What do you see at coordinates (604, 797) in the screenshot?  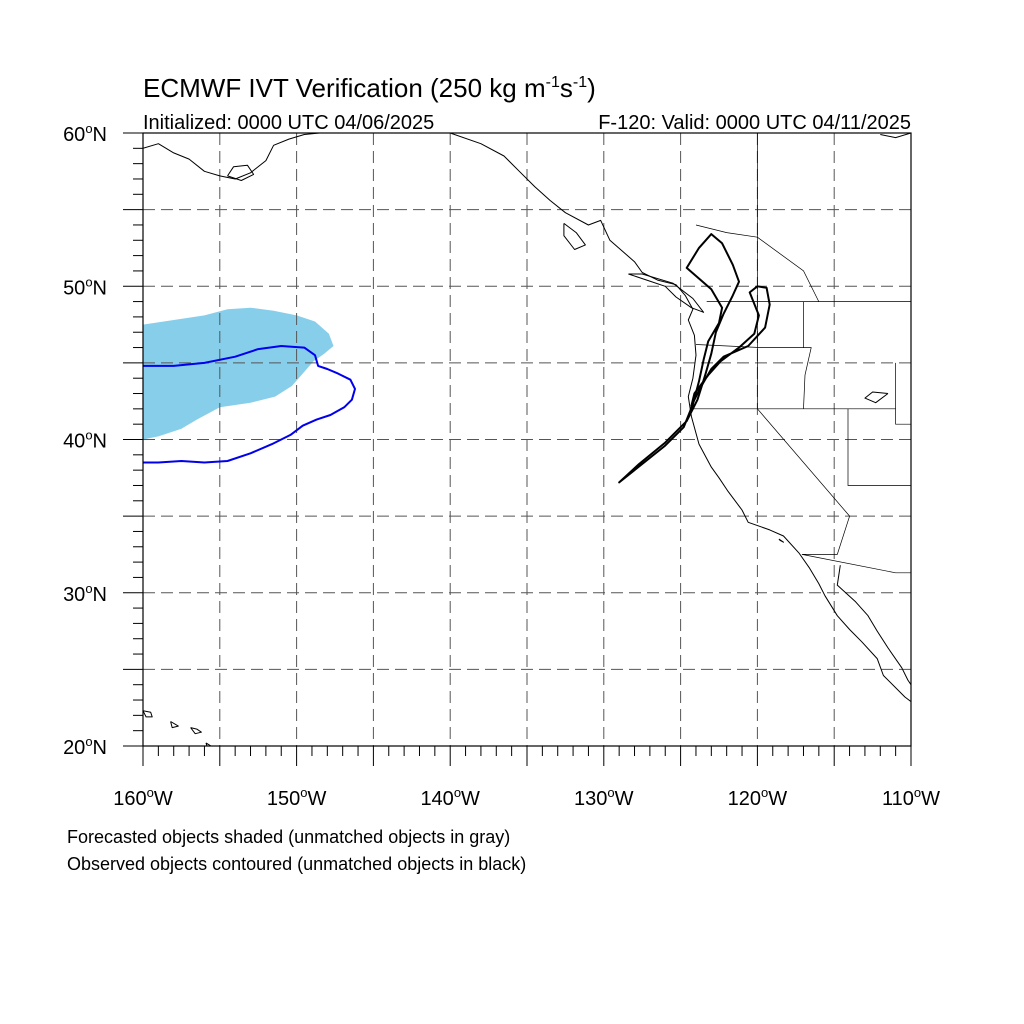 I see `lon-tick-label: 130oW` at bounding box center [604, 797].